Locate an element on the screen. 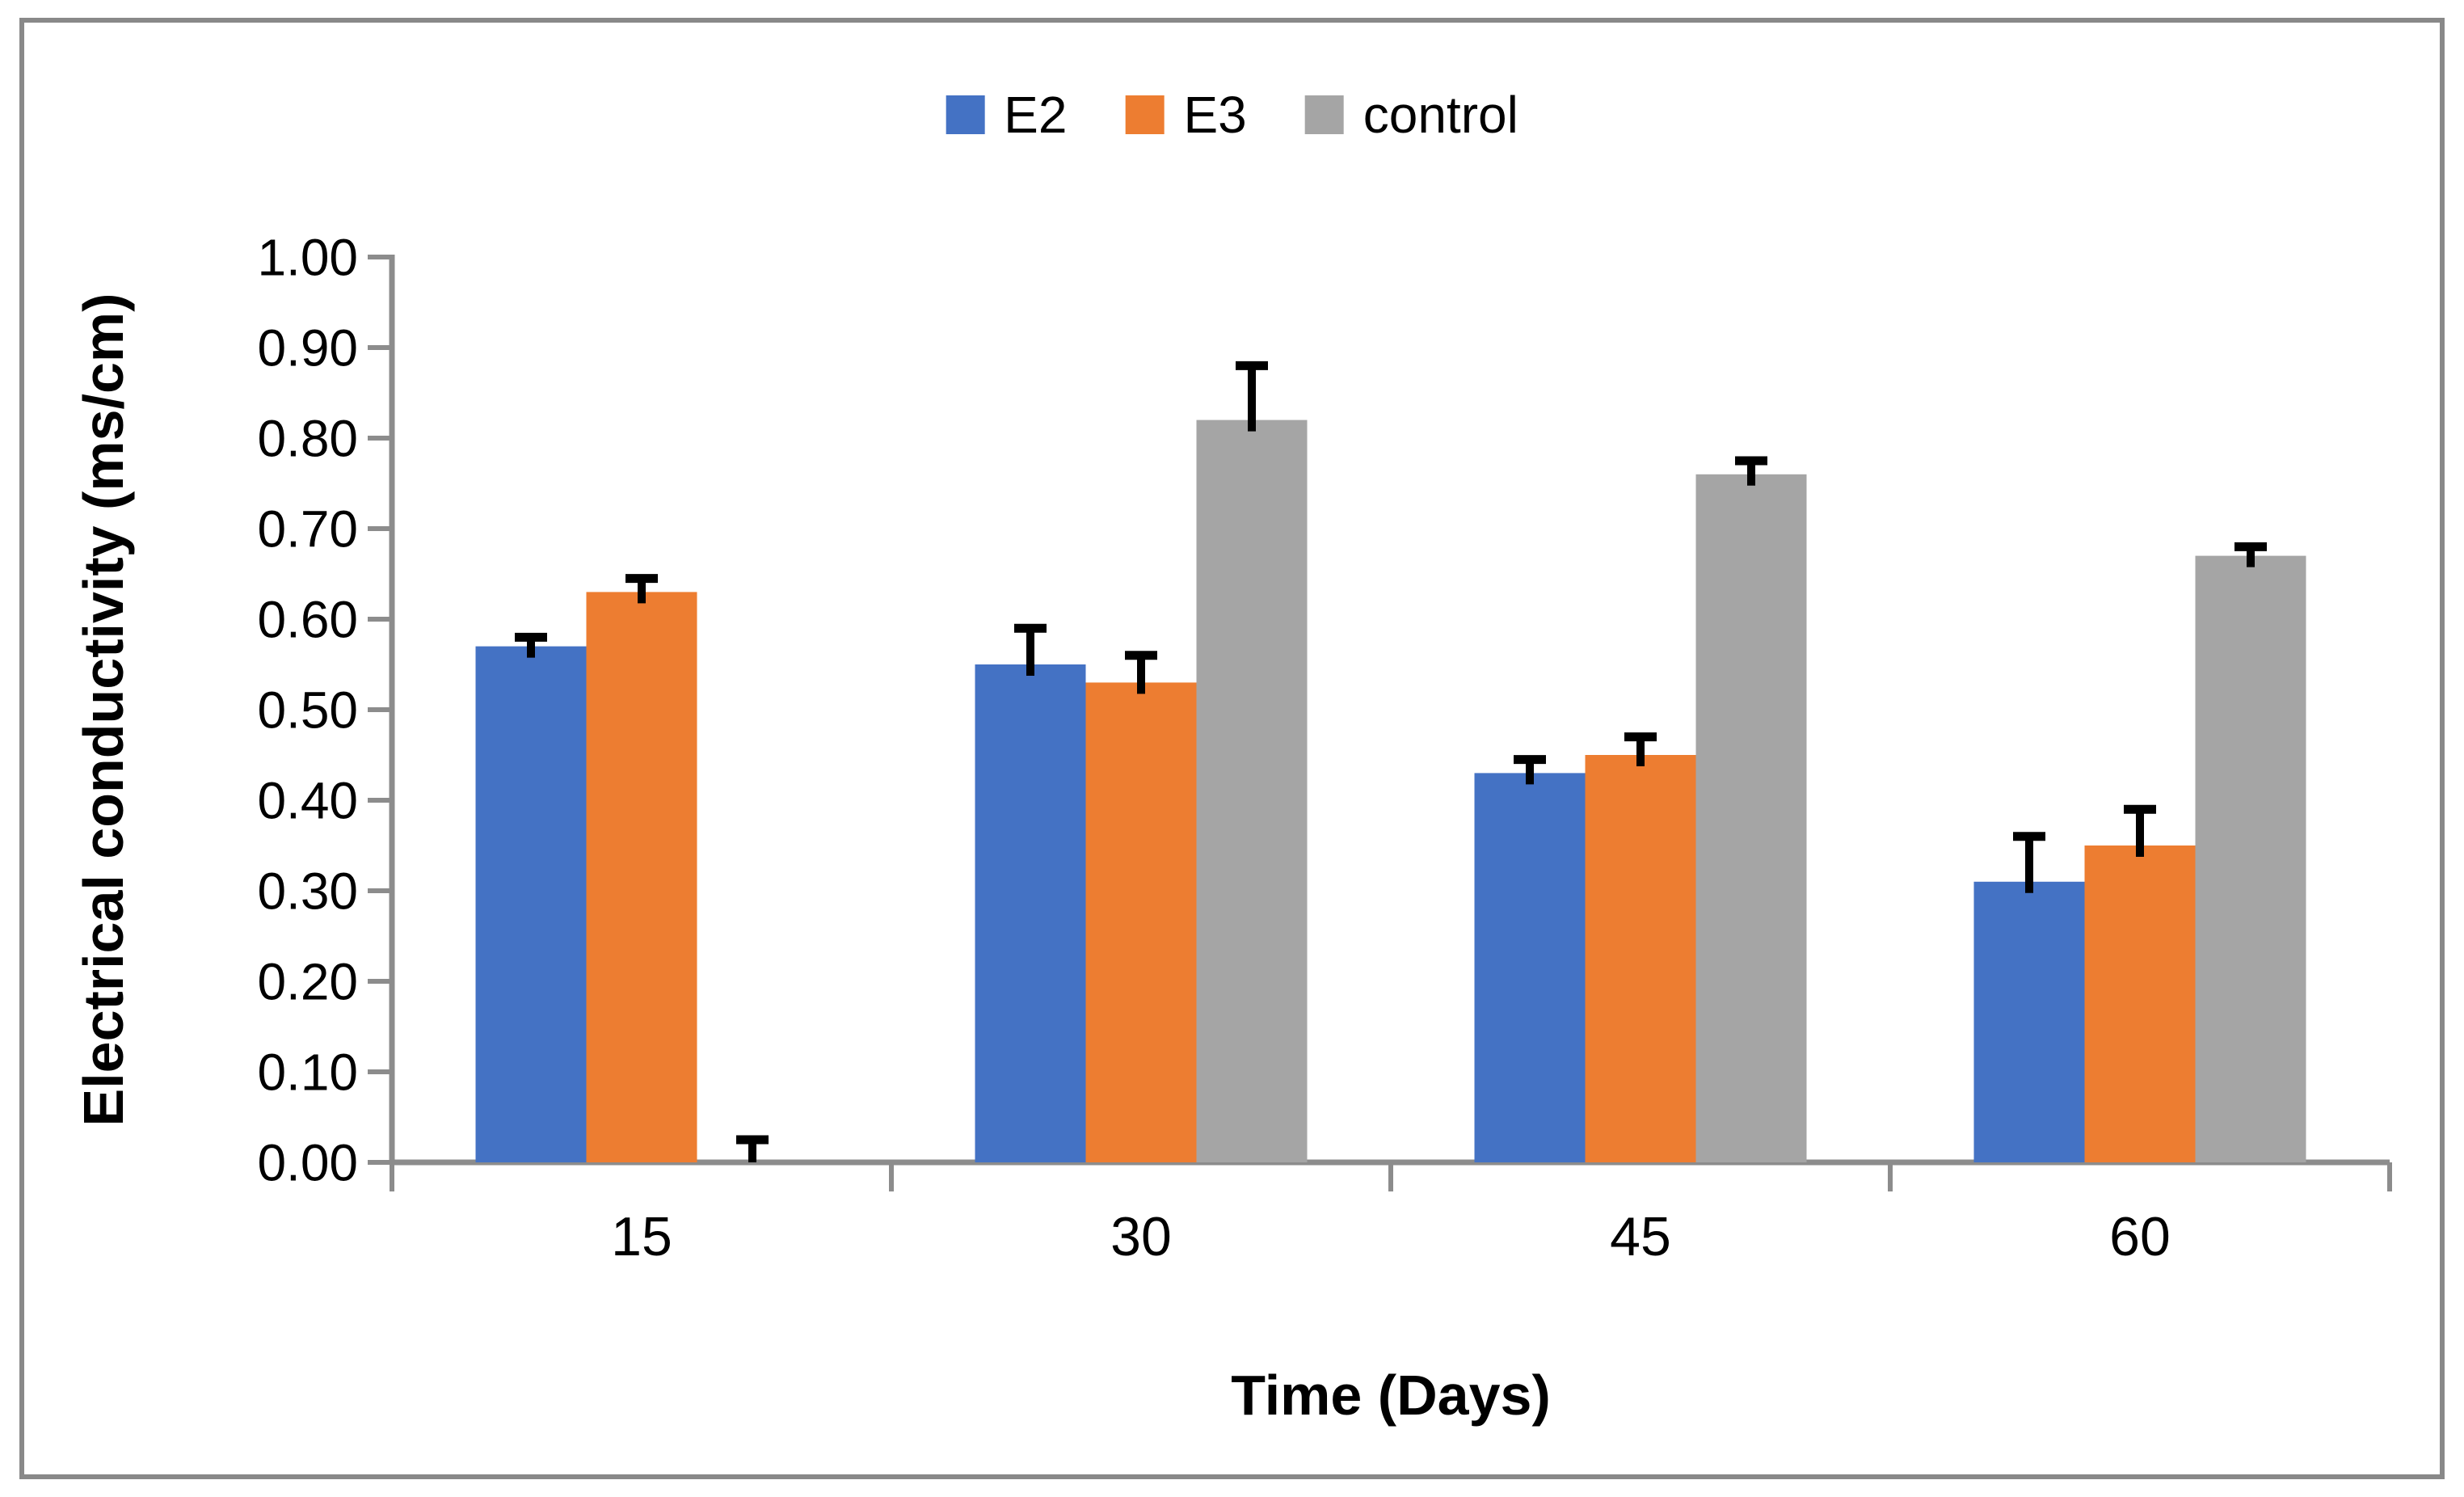  x-category-label: 60 is located at coordinates (2140, 1236).